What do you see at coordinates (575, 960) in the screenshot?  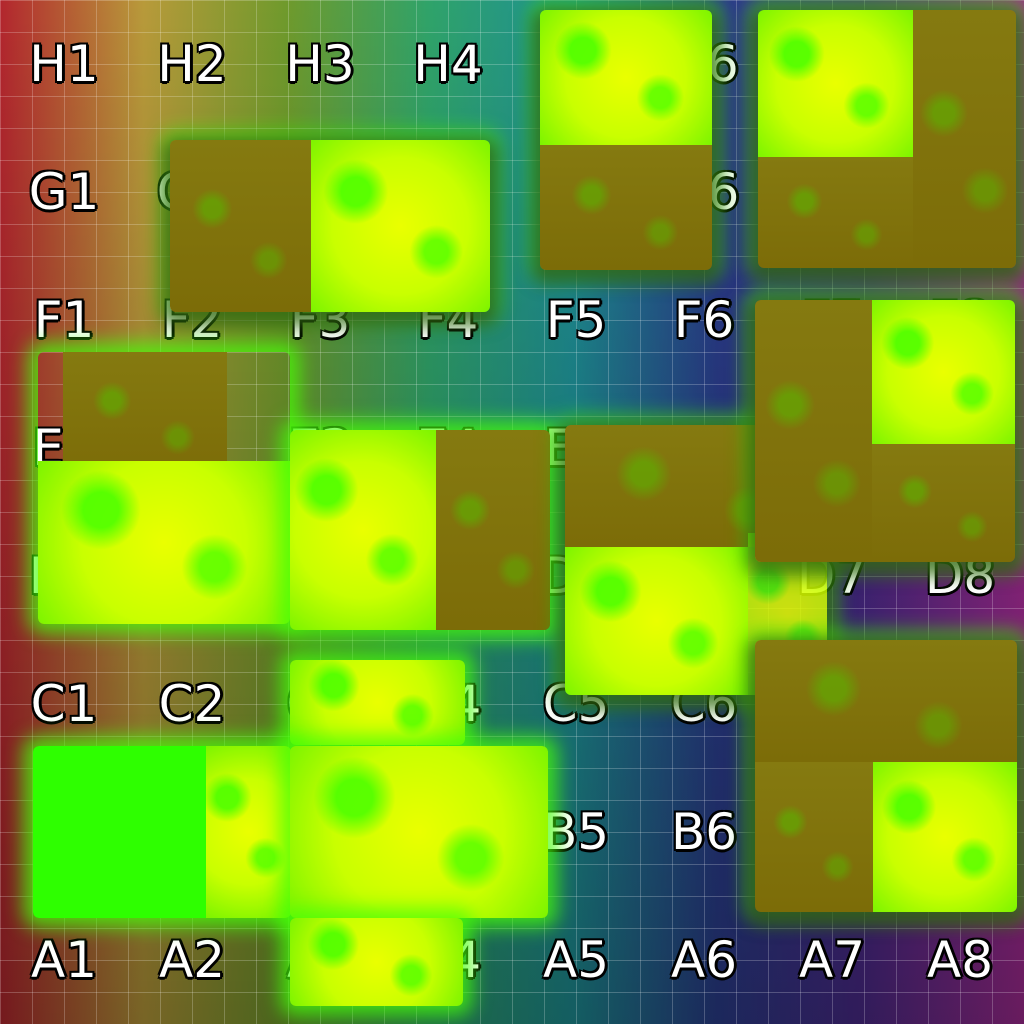 I see `cell-label: A5` at bounding box center [575, 960].